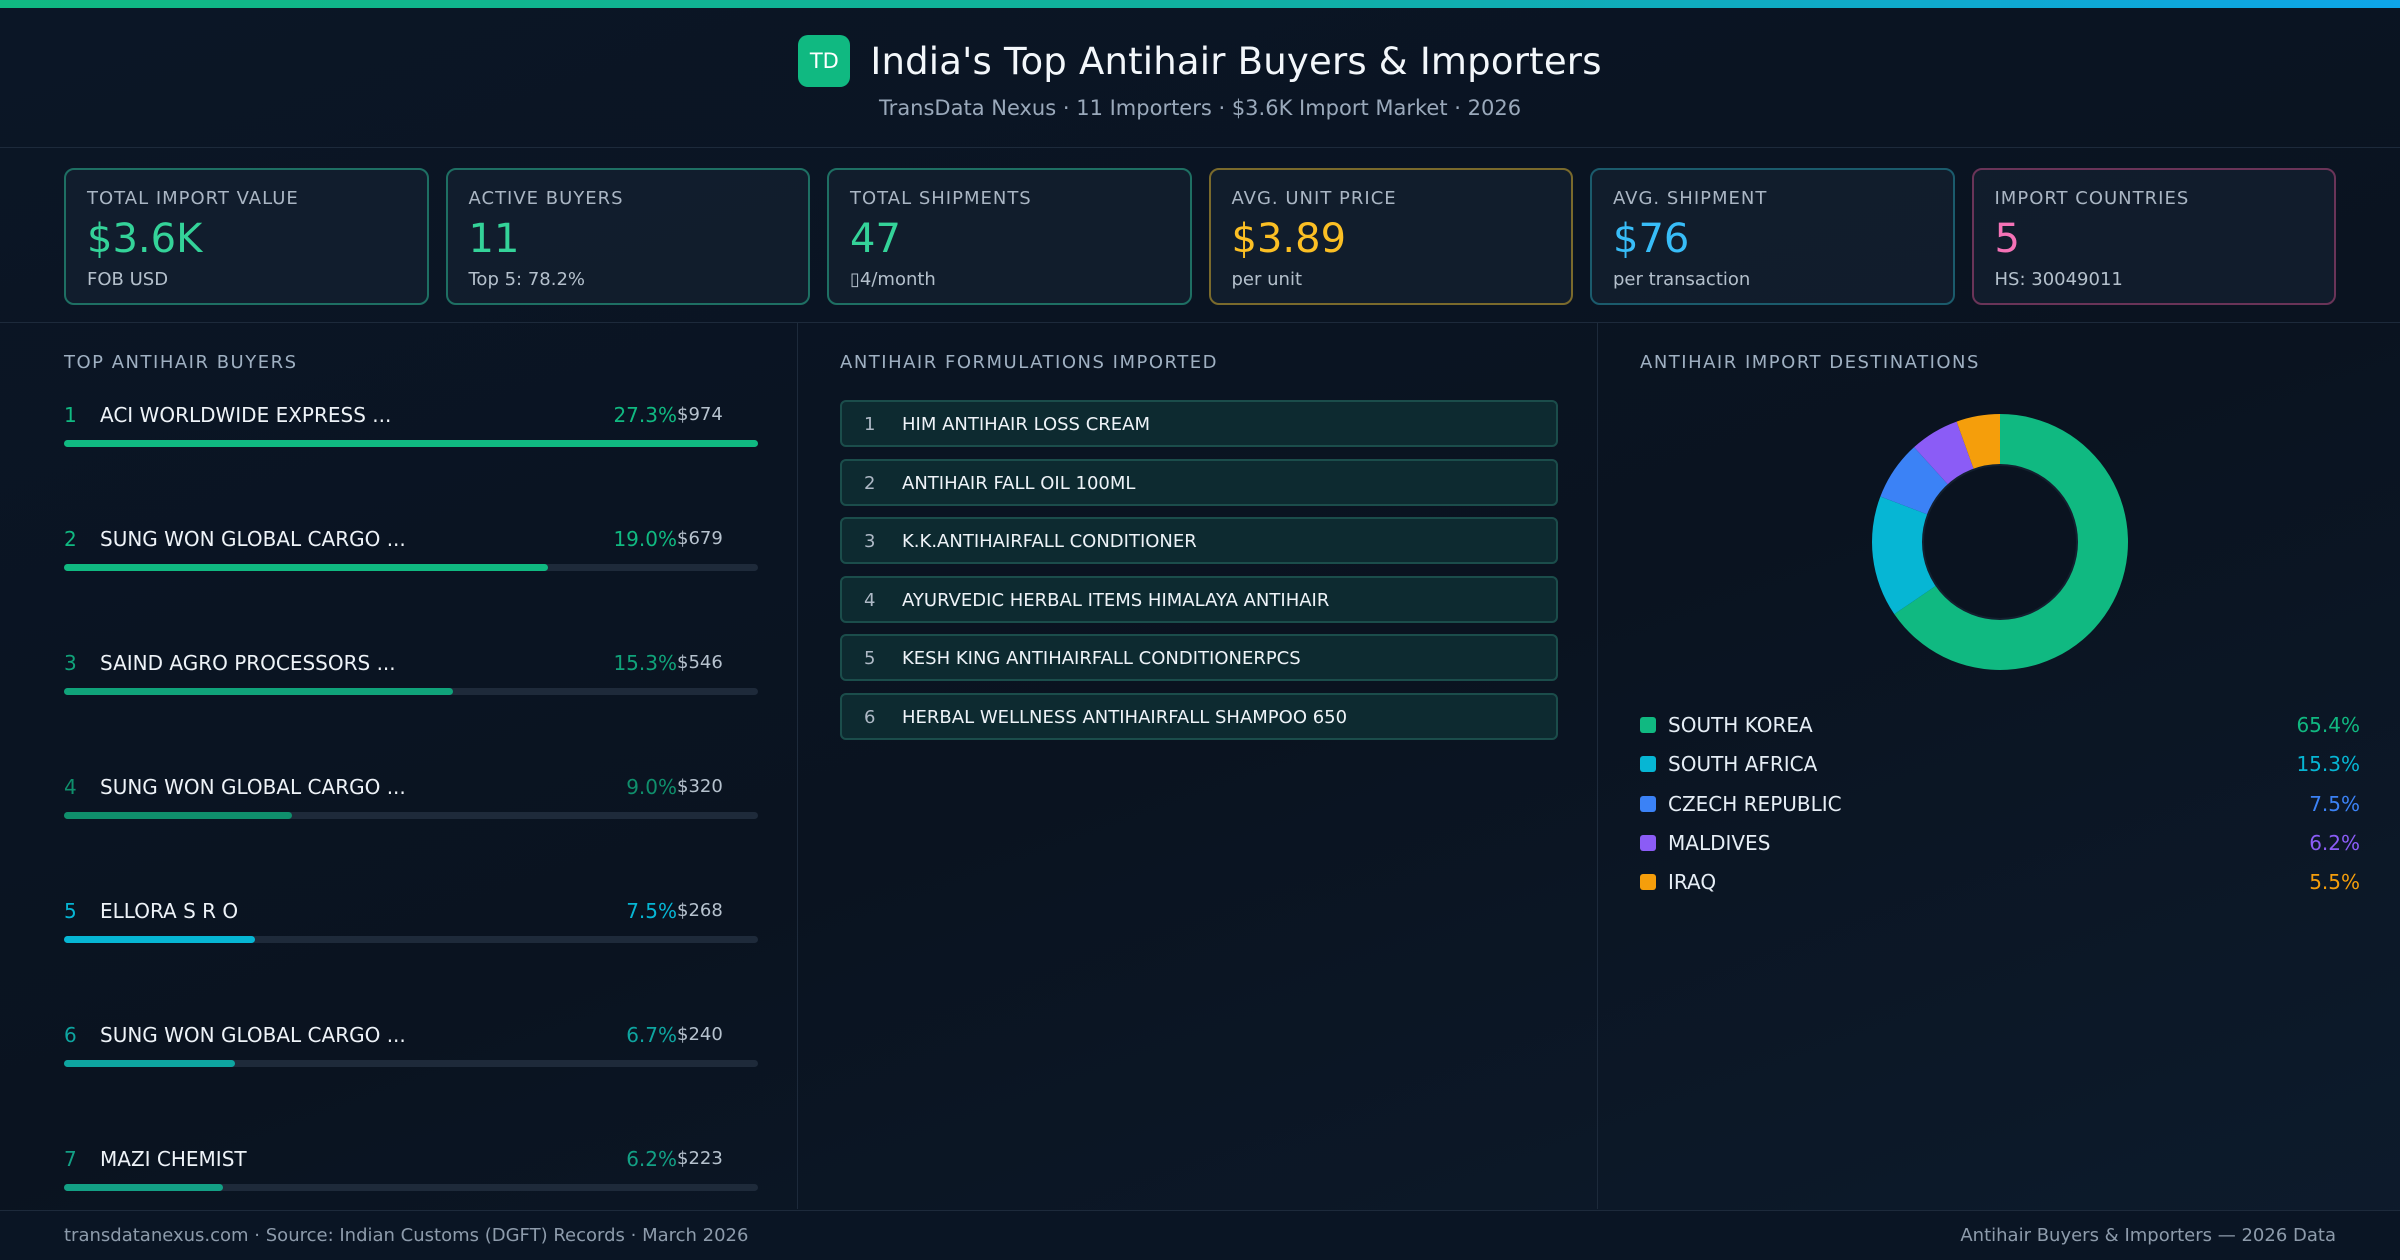 The width and height of the screenshot is (2400, 1260). I want to click on kpi-sub: per transaction, so click(1682, 279).